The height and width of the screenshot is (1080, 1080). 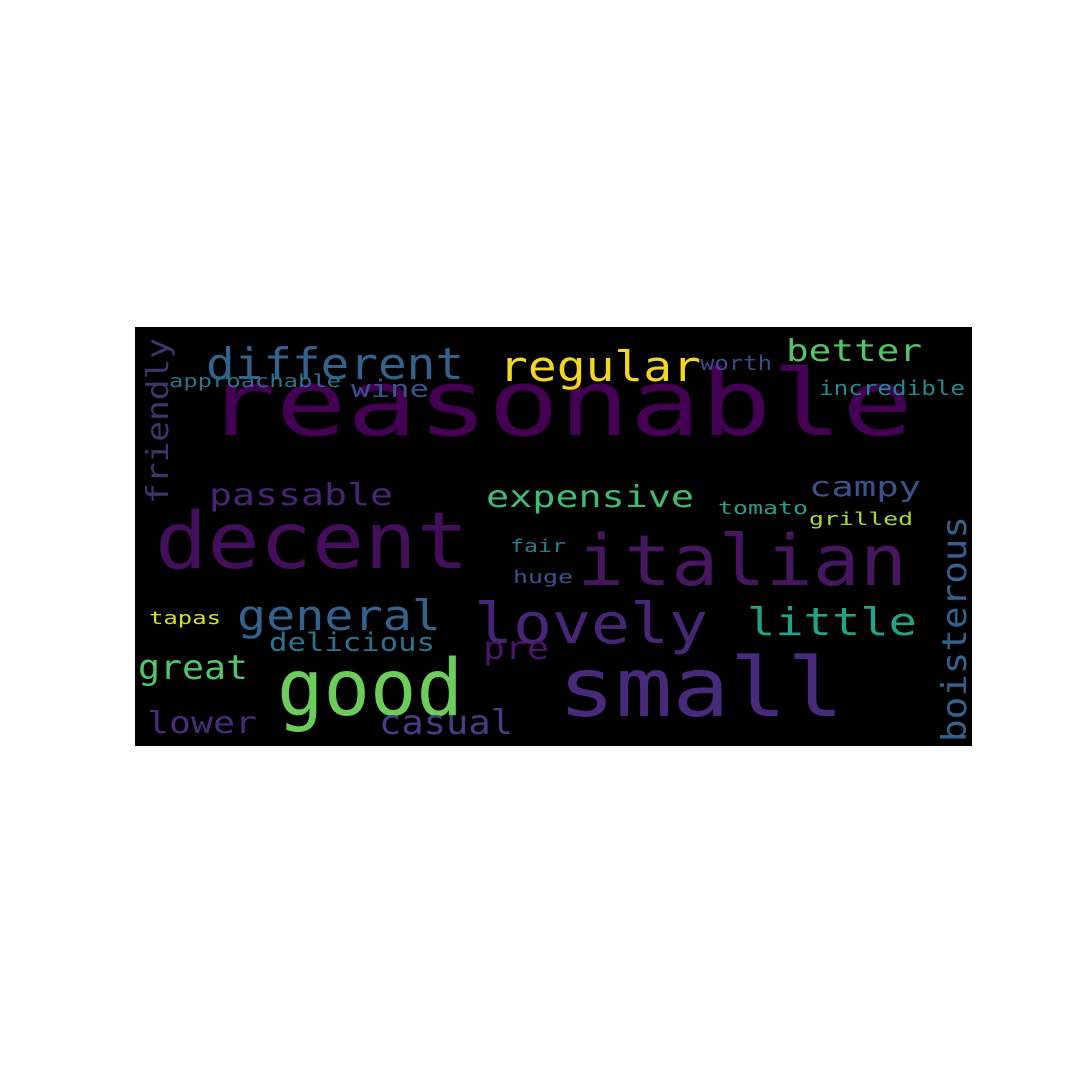 What do you see at coordinates (370, 689) in the screenshot?
I see `word-good: good` at bounding box center [370, 689].